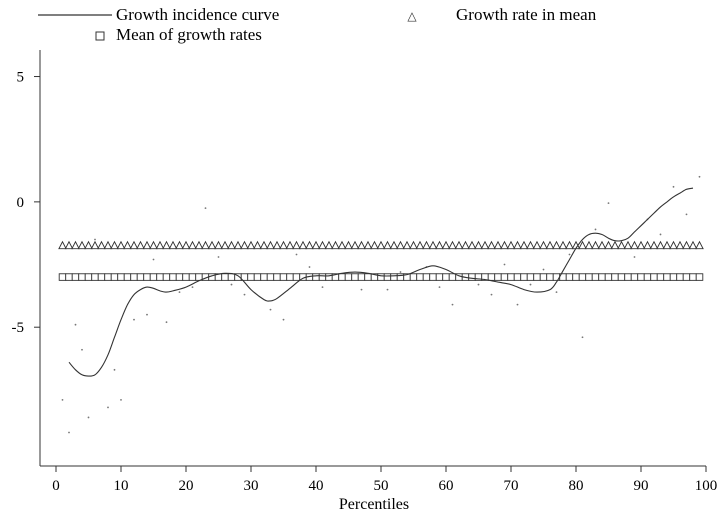 The image size is (726, 515). Describe the element at coordinates (21, 203) in the screenshot. I see `y-tick-label: 0` at that location.